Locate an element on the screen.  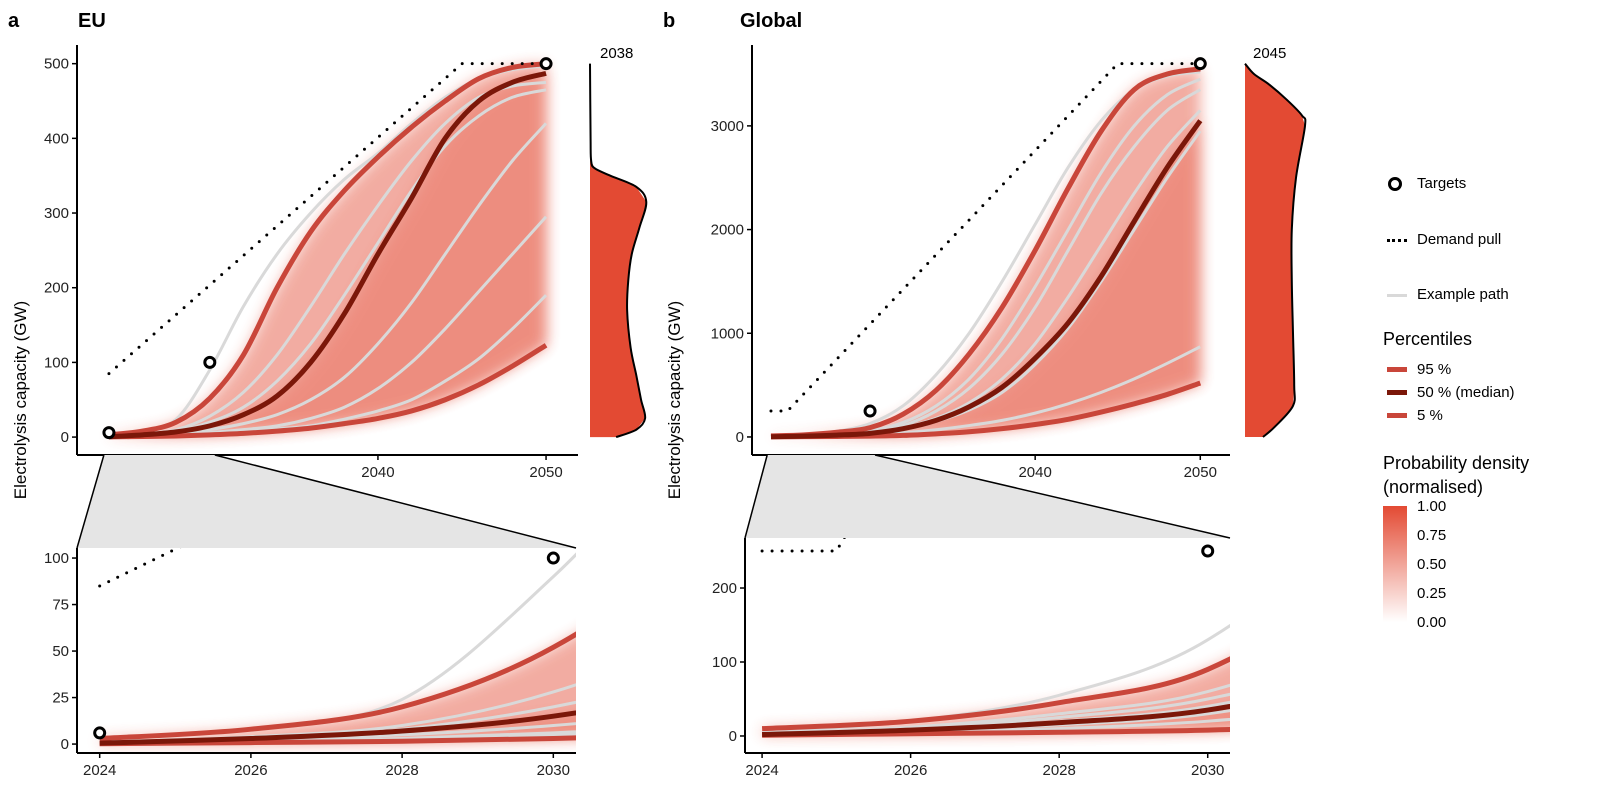
y-axis-label-a: Electrolysis capacity (GW) is located at coordinates (20, 400).